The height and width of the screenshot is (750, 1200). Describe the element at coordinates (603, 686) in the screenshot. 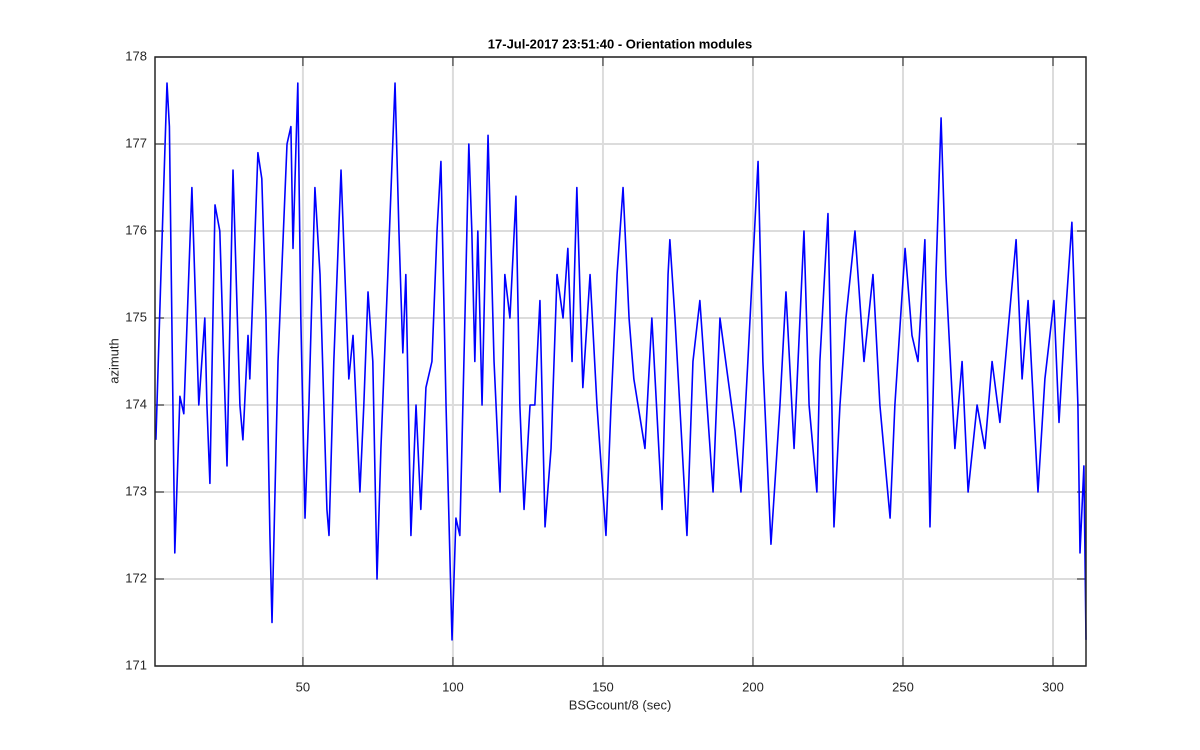

I see `x-tick-label: 150` at that location.